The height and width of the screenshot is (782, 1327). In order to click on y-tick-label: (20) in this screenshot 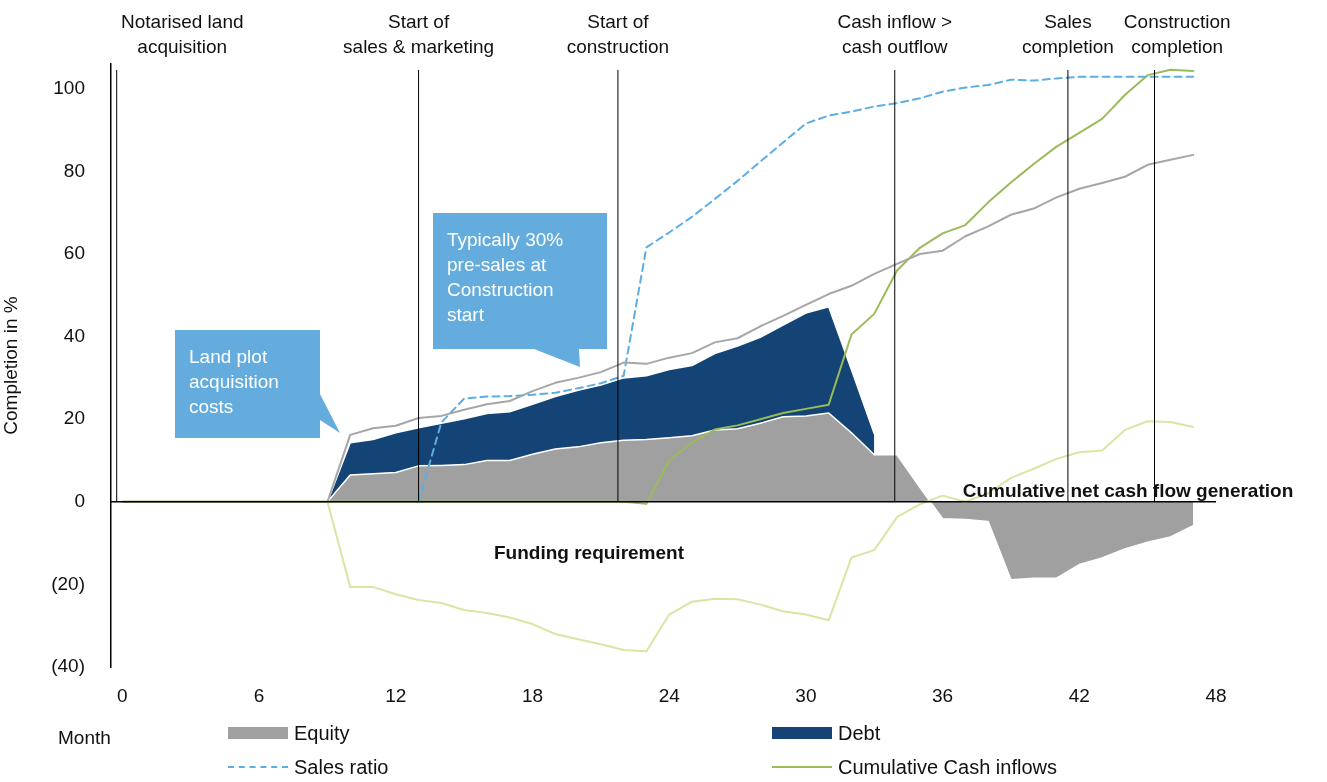, I will do `click(68, 583)`.